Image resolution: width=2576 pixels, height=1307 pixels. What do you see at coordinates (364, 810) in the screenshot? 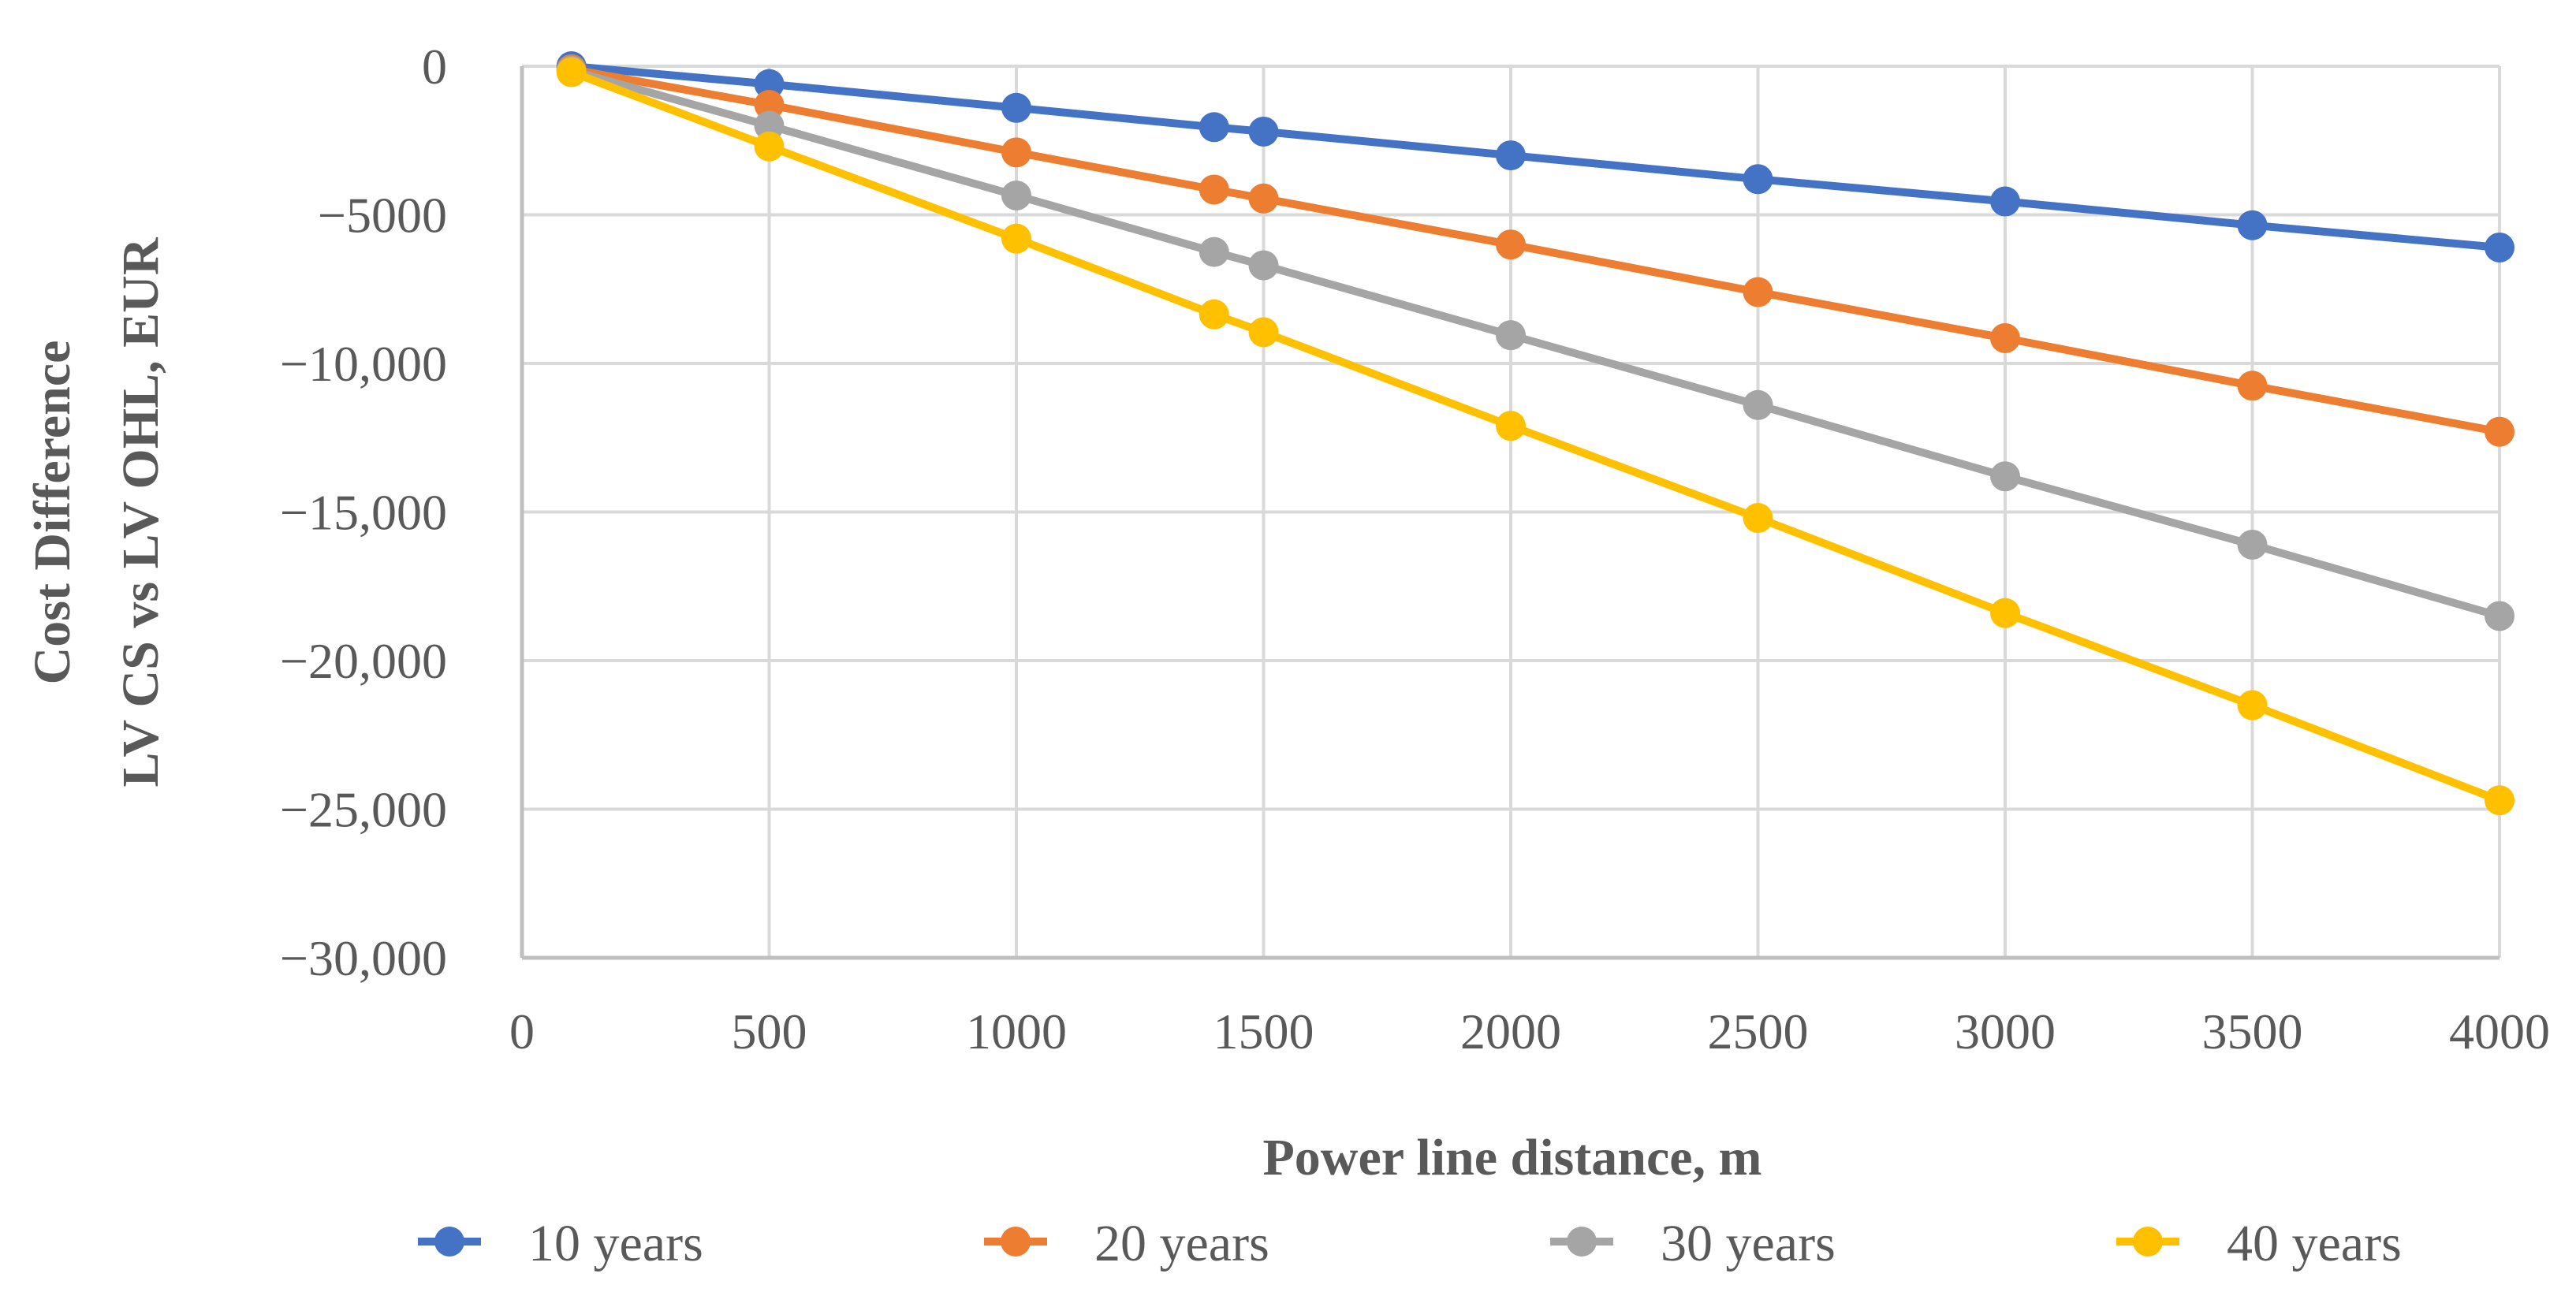
I see `y-tick-label: −25,000` at bounding box center [364, 810].